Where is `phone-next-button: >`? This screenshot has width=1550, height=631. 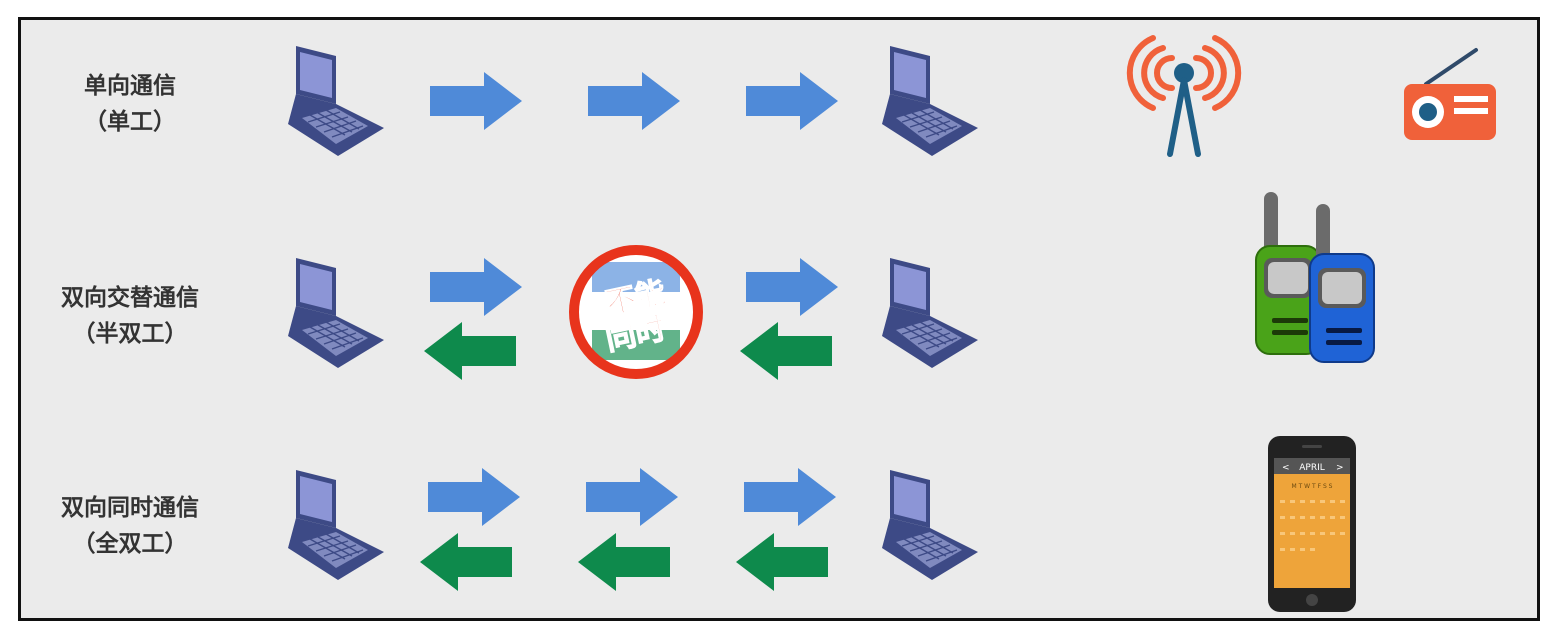 phone-next-button: > is located at coordinates (1340, 468).